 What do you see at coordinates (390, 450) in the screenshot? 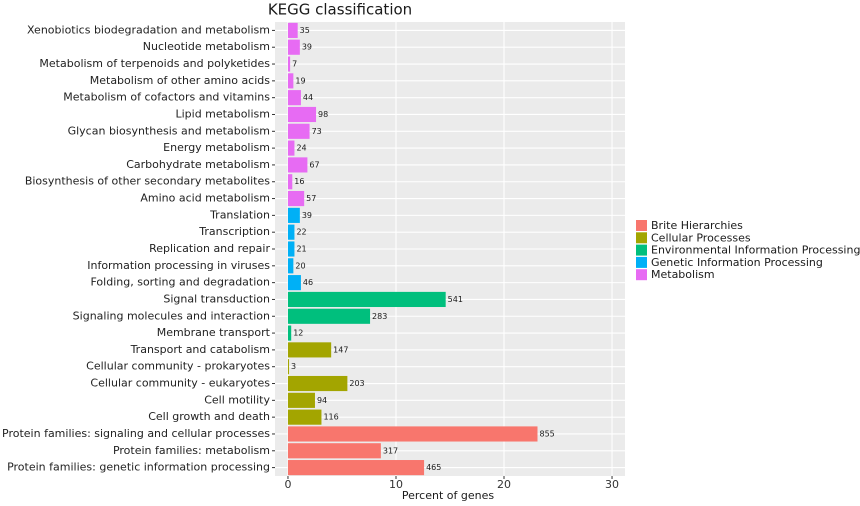
I see `value-label: 317` at bounding box center [390, 450].